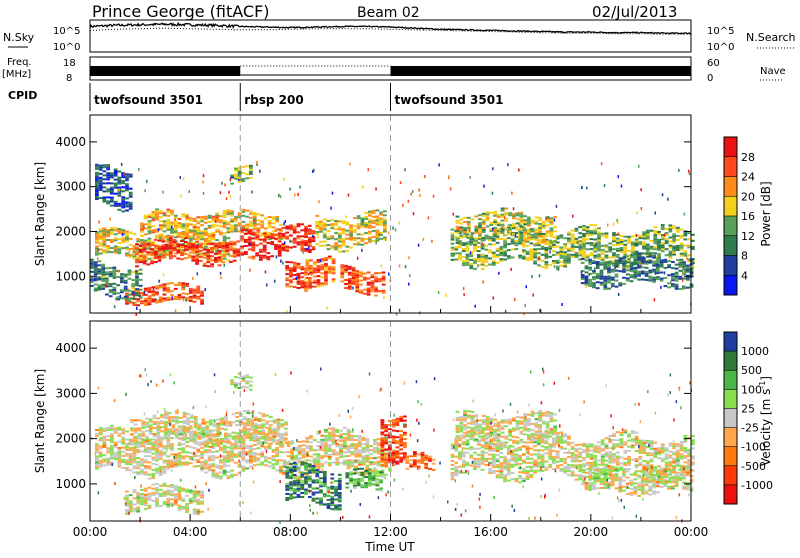 This screenshot has height=558, width=800. What do you see at coordinates (730, 206) in the screenshot?
I see `power-colorbar-swatch` at bounding box center [730, 206].